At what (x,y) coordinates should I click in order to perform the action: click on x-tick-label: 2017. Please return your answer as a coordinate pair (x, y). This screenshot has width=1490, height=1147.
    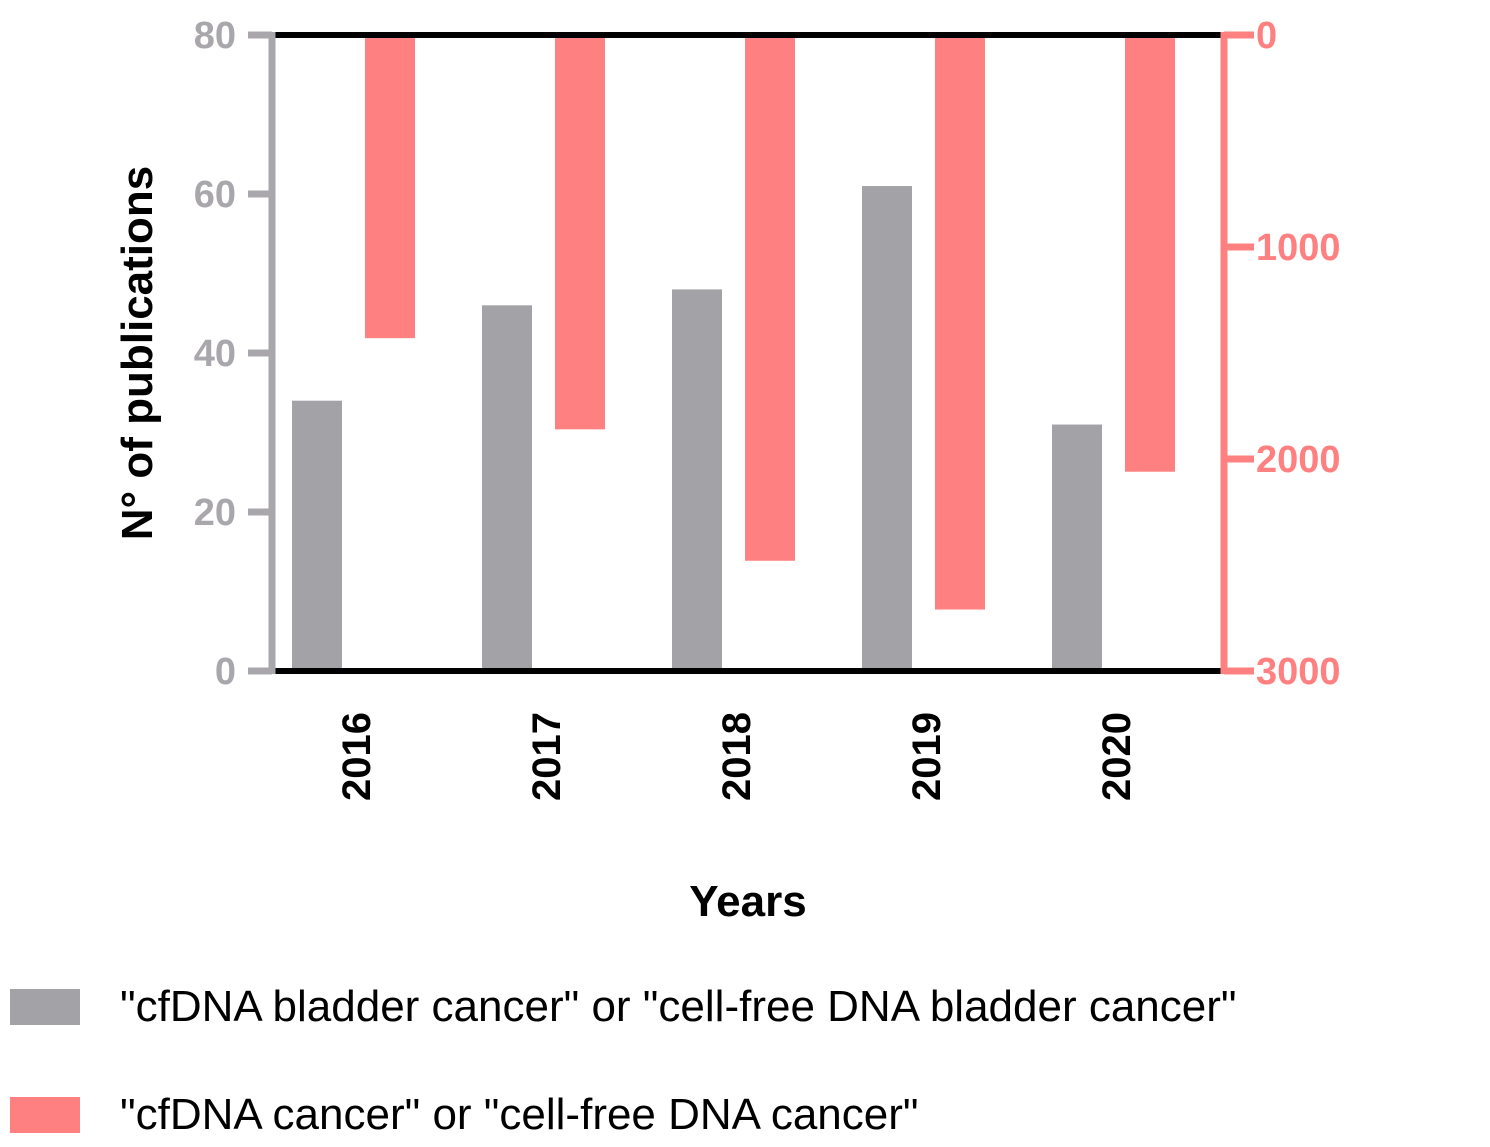
    Looking at the image, I should click on (547, 756).